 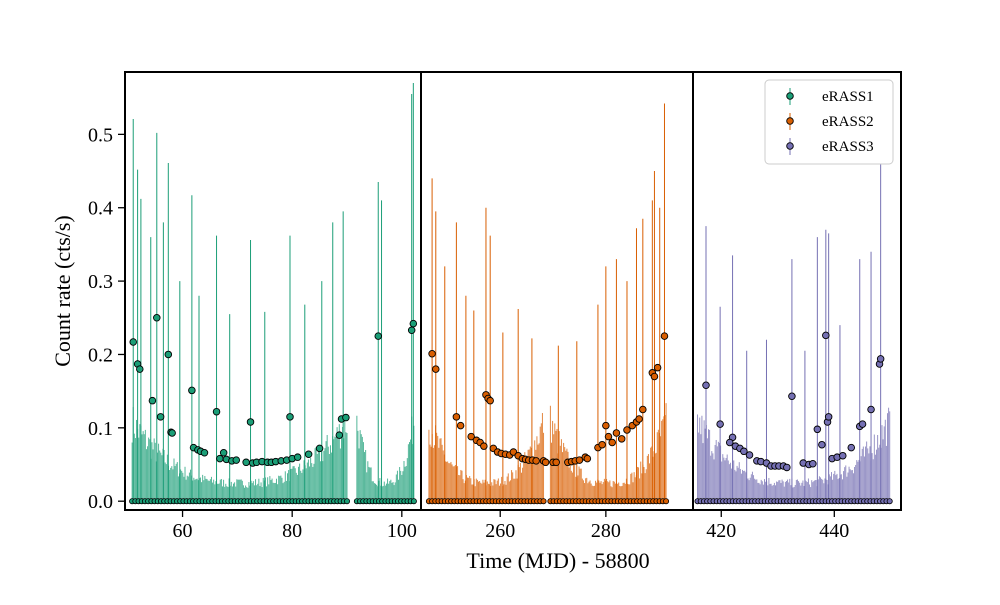 I want to click on y-tick-label: 0.3, so click(x=100, y=282).